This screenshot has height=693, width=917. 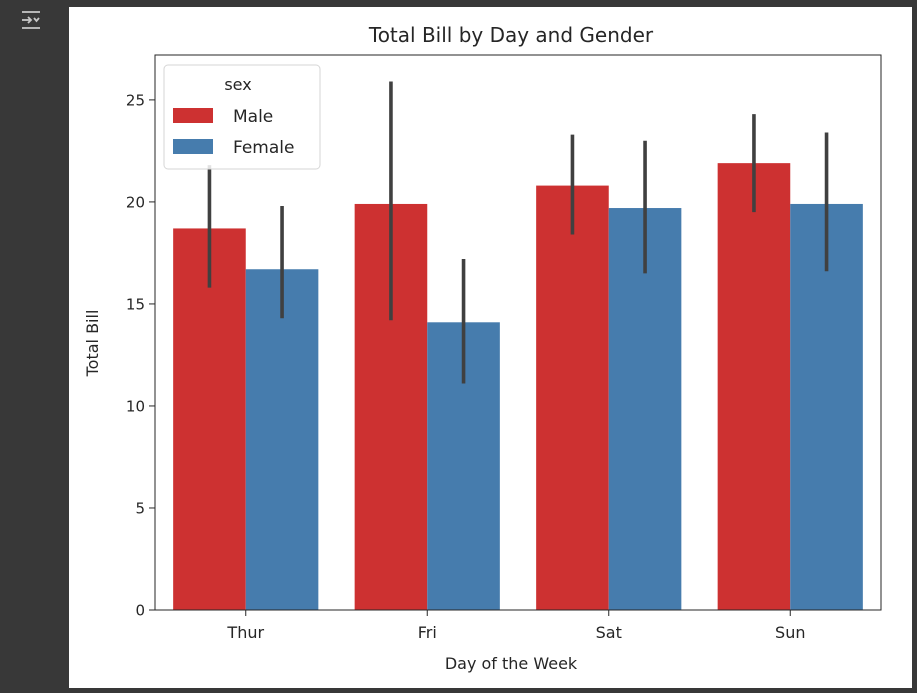 I want to click on output-toggle-button, so click(x=31, y=20).